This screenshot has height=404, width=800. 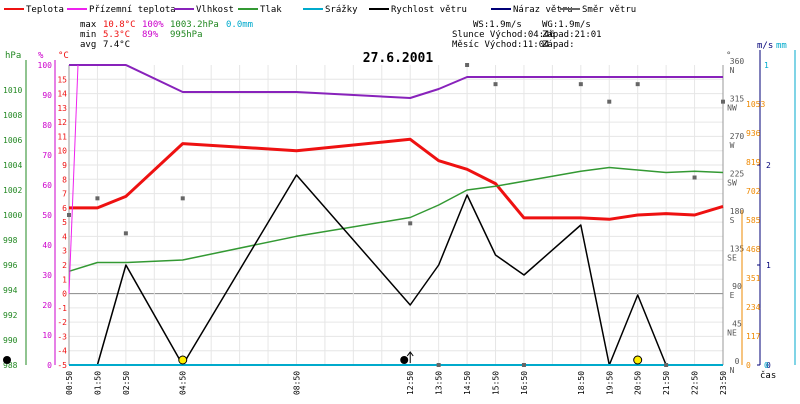 I want to click on moon-legend-icon, so click(x=7, y=360).